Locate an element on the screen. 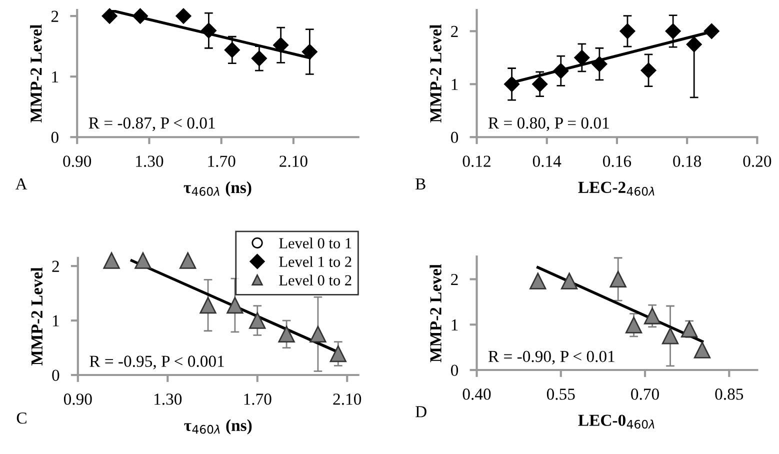  annotation: R = 0.80, P = 0.01 is located at coordinates (548, 124).